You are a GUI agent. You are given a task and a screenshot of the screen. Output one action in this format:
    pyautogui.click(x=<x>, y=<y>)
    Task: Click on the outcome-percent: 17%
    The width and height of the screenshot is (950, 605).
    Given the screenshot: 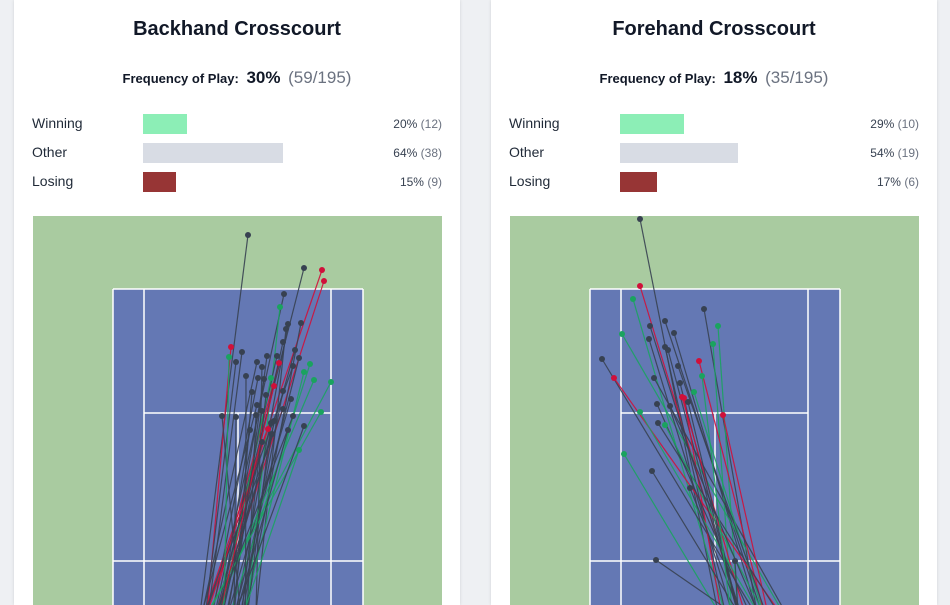 What is the action you would take?
    pyautogui.click(x=888, y=182)
    